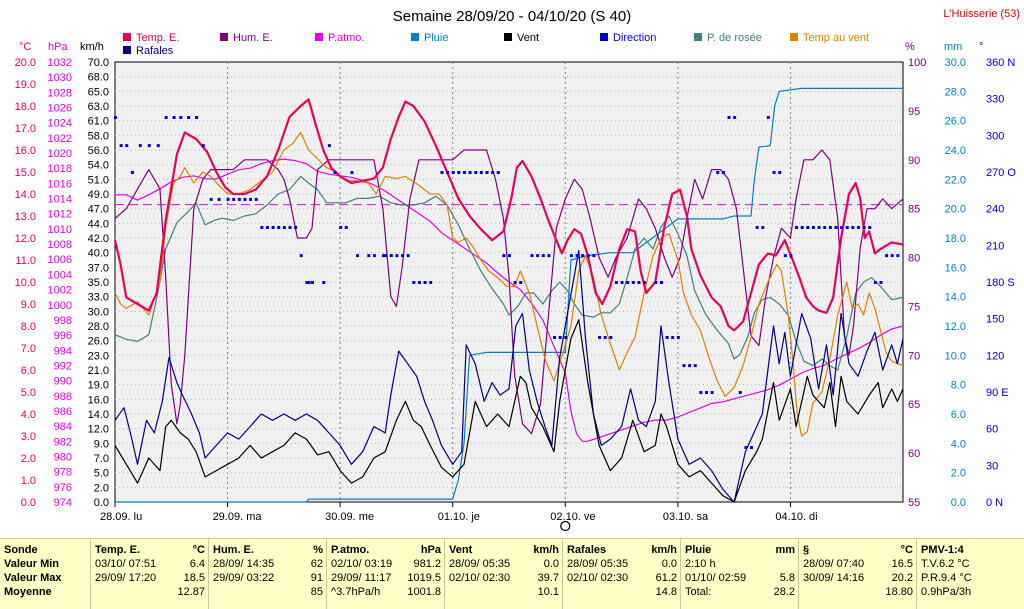 The image size is (1024, 609). Describe the element at coordinates (958, 415) in the screenshot. I see `rain-axis-tick: 6.0` at that location.